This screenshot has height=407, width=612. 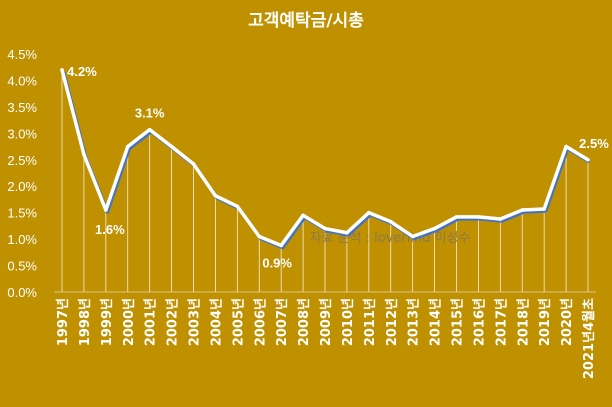 I want to click on x-tick-label: 2016년, so click(x=479, y=322).